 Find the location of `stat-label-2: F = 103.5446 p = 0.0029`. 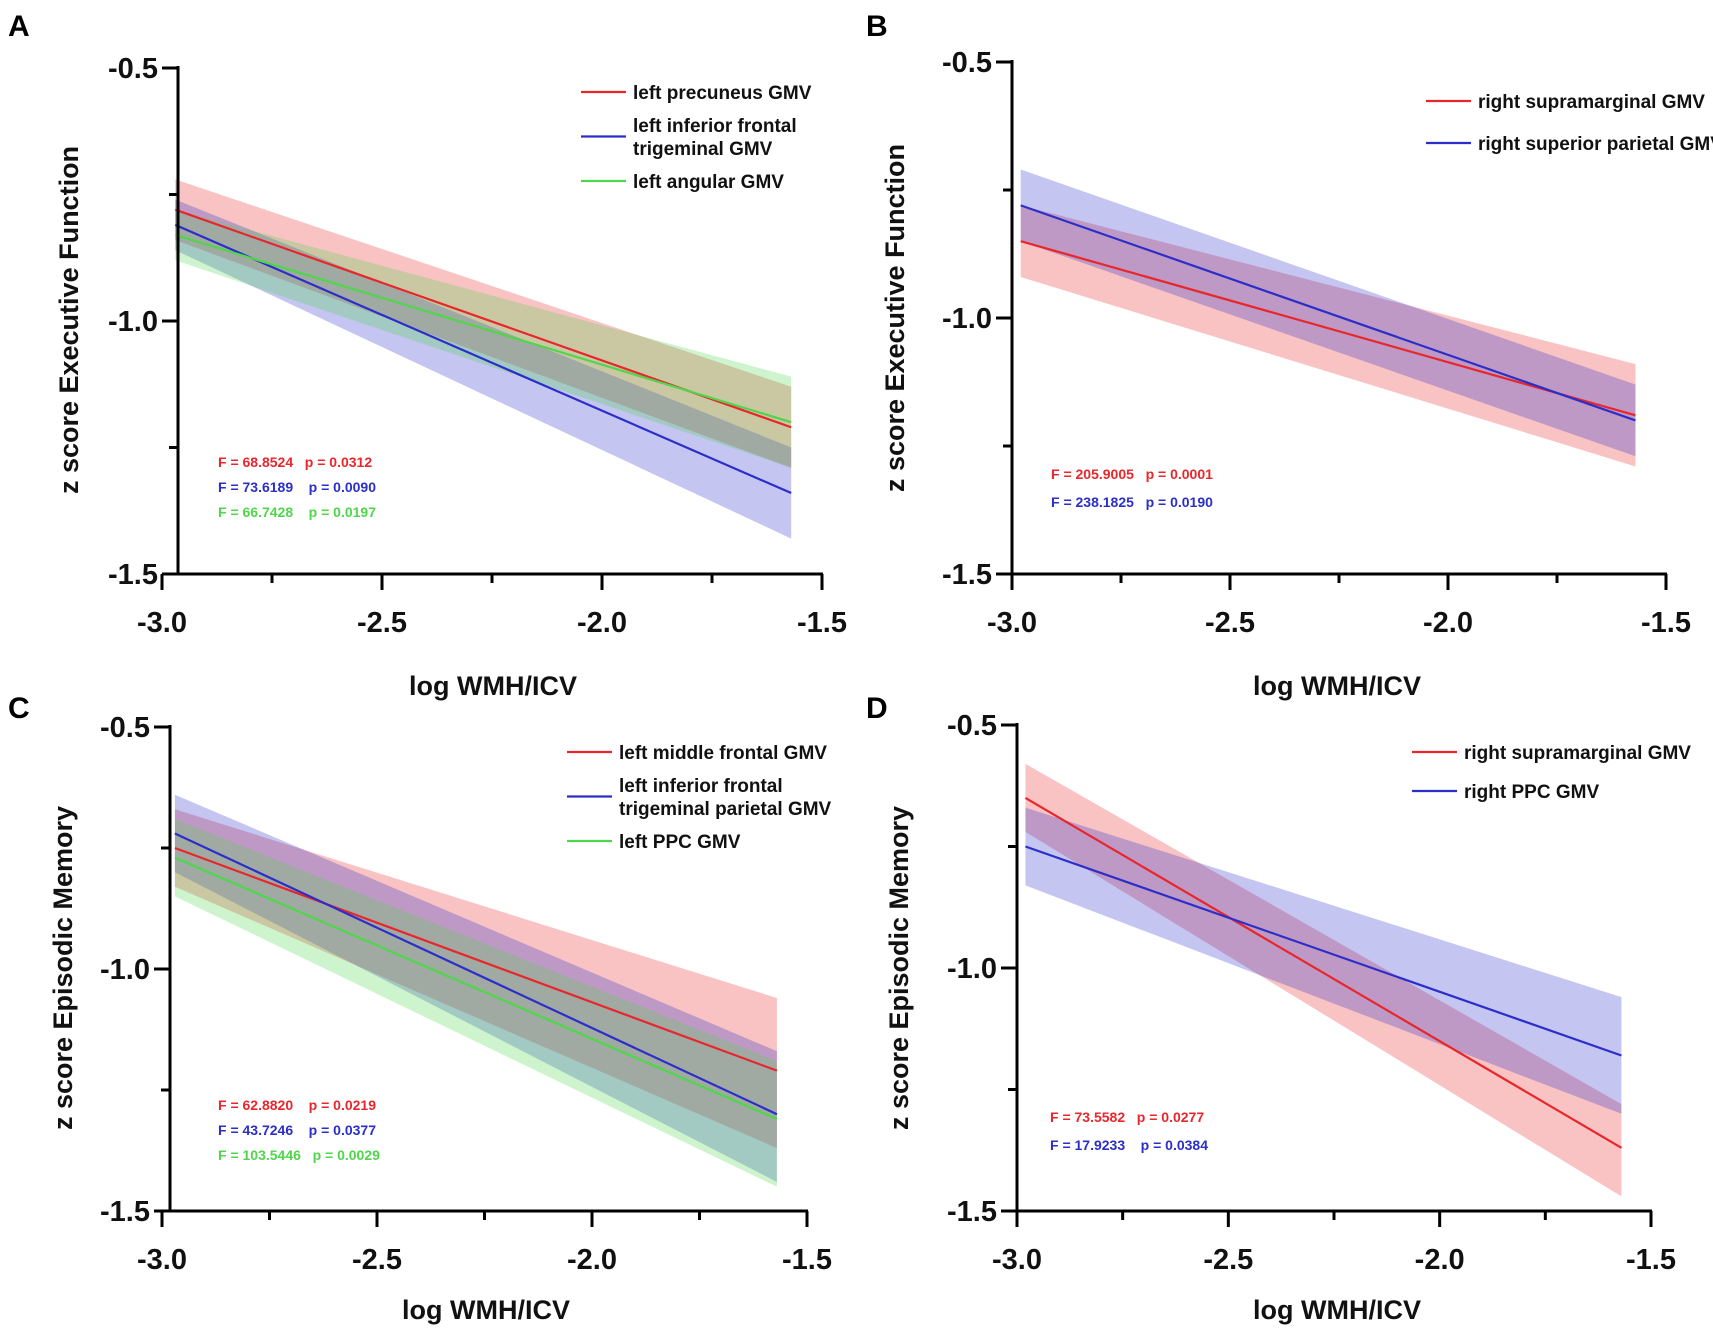

stat-label-2: F = 103.5446 p = 0.0029 is located at coordinates (299, 1155).